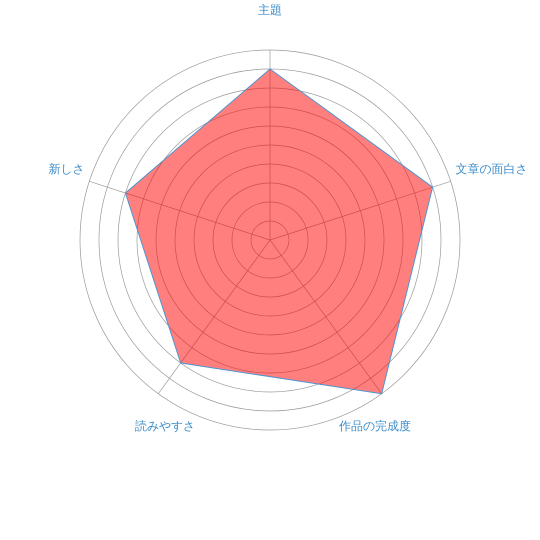  Describe the element at coordinates (492, 169) in the screenshot. I see `spoke-label: 文章の面白さ` at that location.